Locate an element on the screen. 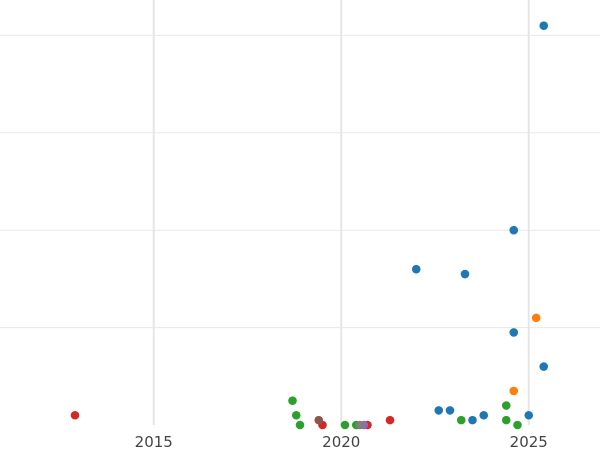  x-tick-label: 2020 is located at coordinates (341, 441).